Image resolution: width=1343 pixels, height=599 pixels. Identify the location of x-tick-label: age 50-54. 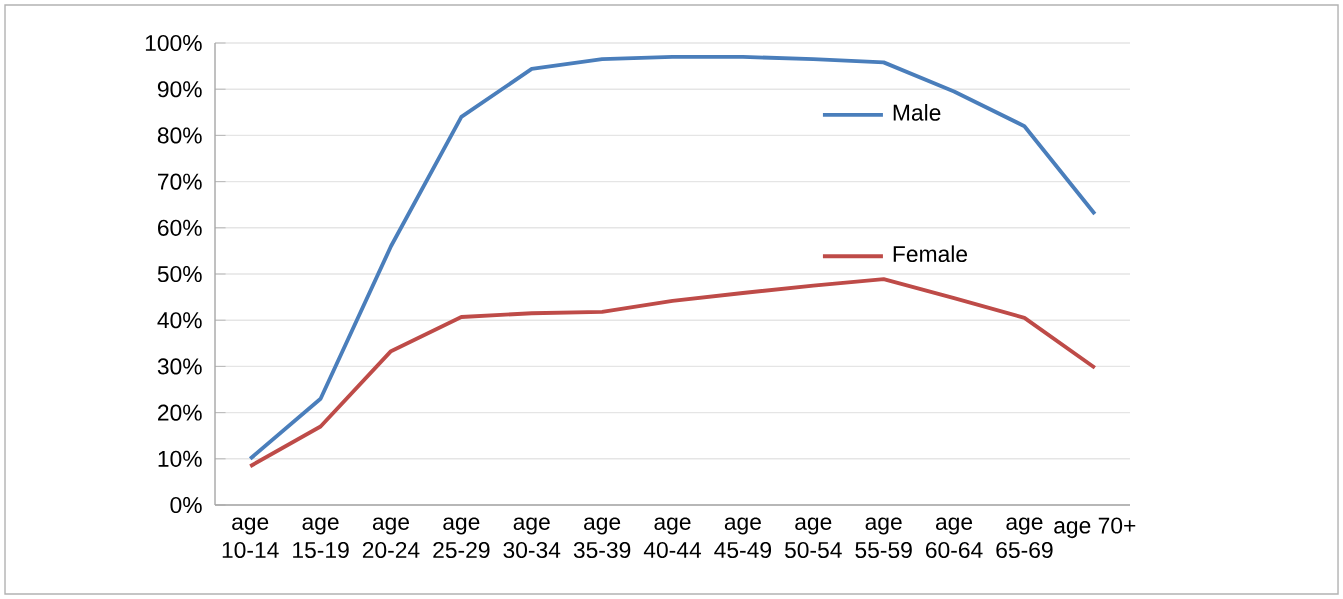
(813, 538).